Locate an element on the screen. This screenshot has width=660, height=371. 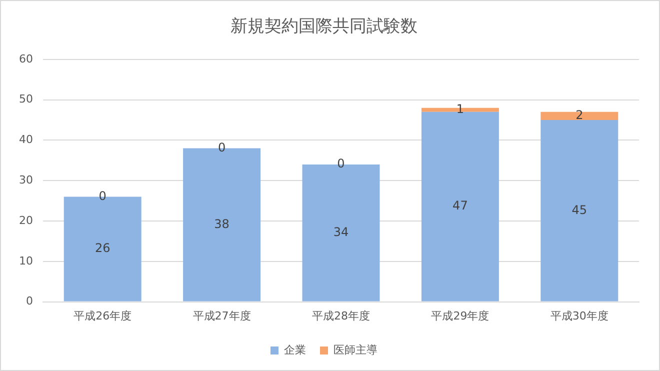
y-tick-label: 60 is located at coordinates (25, 59).